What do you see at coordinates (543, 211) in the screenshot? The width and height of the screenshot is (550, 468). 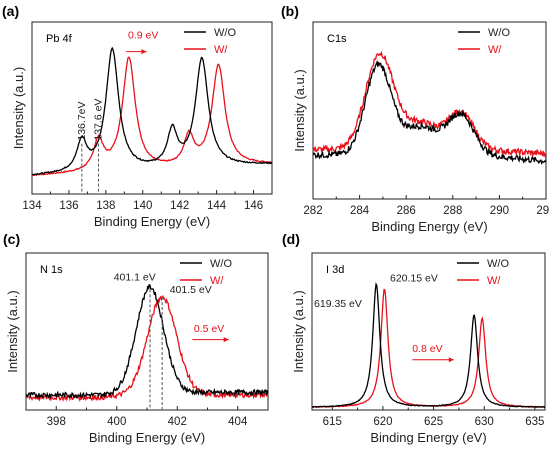 I see `x-tick-label: 292` at bounding box center [543, 211].